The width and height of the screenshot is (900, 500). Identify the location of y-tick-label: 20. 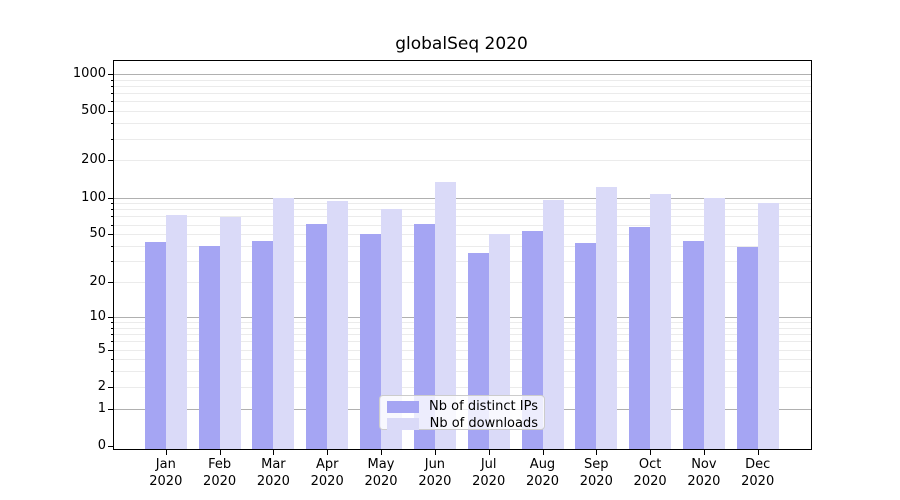
(97, 281).